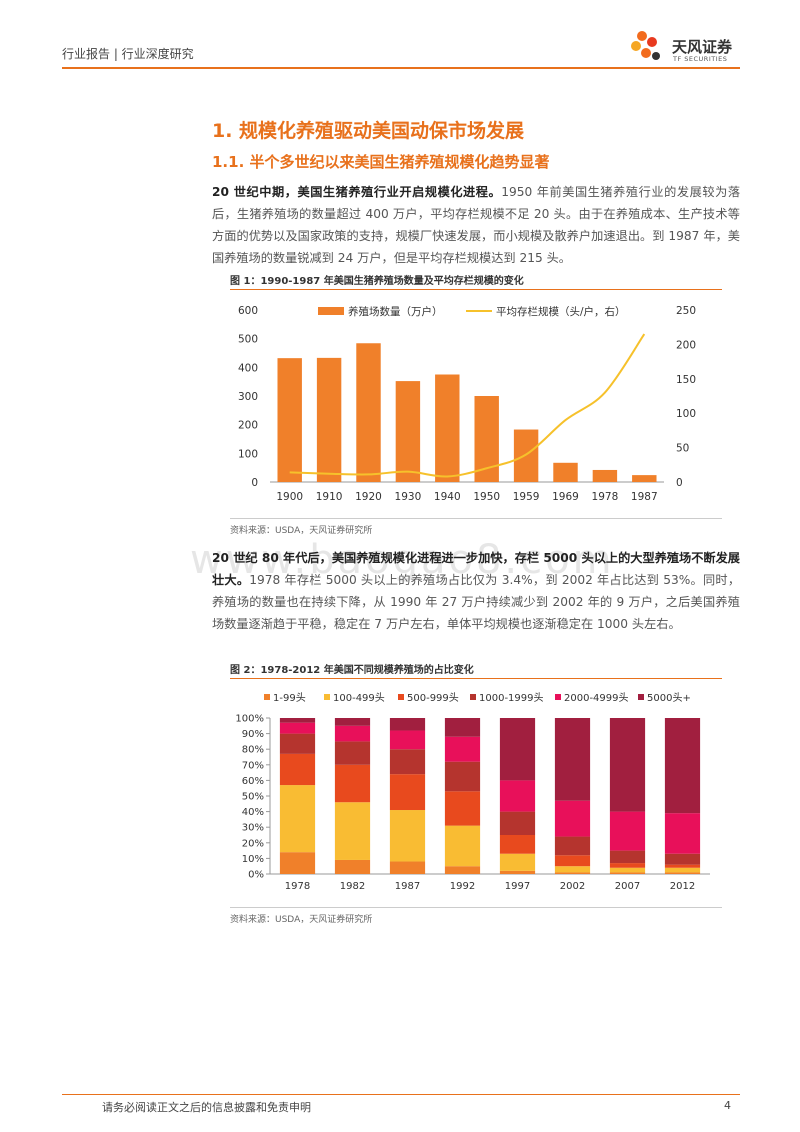 The image size is (800, 1132). What do you see at coordinates (206, 1107) in the screenshot?
I see `footer-disclaimer: 请务必阅读正文之后的信息披露和免责申明` at bounding box center [206, 1107].